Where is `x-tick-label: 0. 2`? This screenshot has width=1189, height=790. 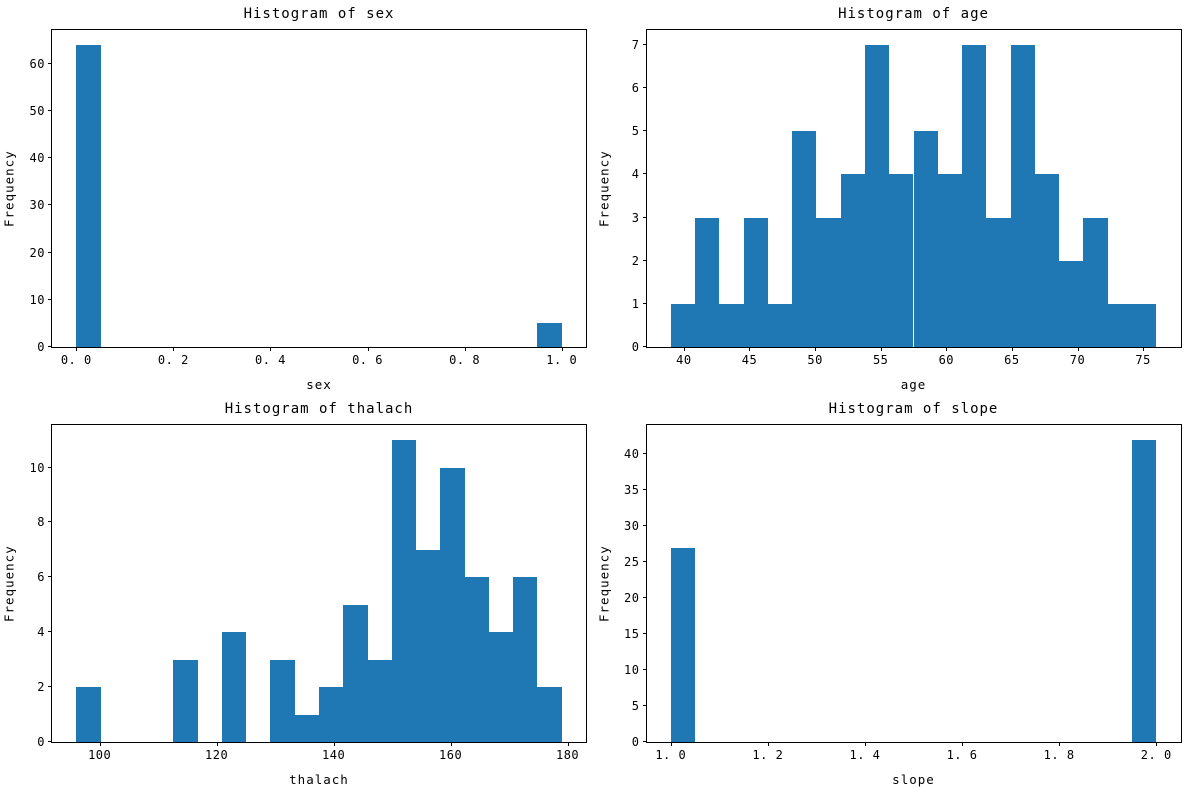 x-tick-label: 0. 2 is located at coordinates (173, 359).